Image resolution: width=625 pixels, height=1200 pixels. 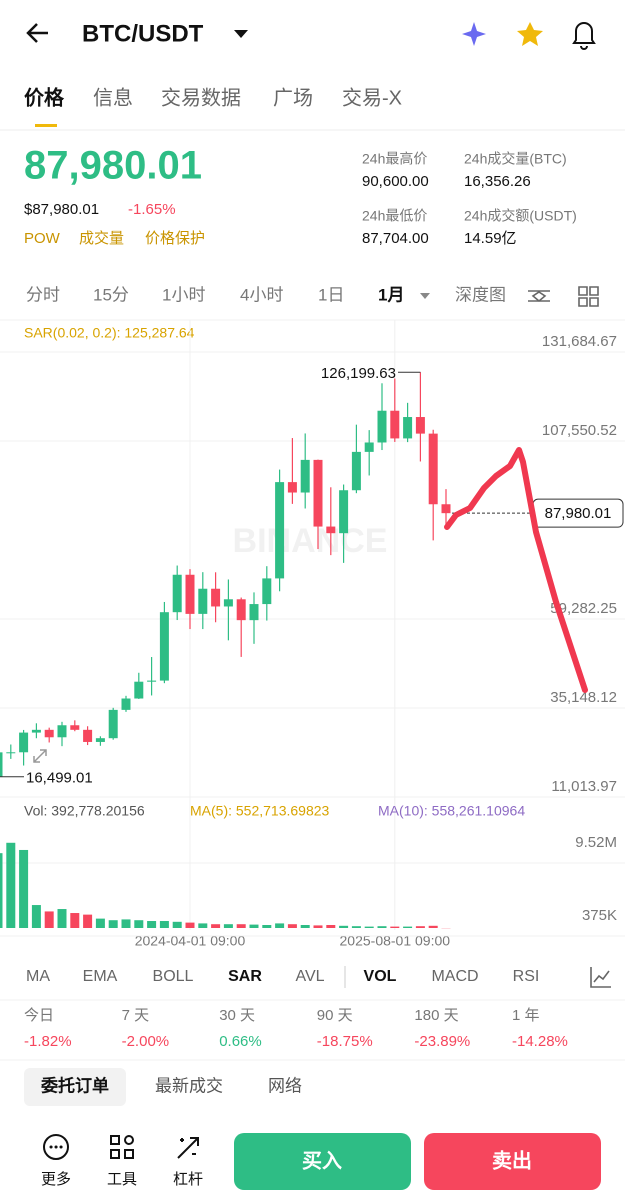 I want to click on interval: 分时, so click(x=43, y=294).